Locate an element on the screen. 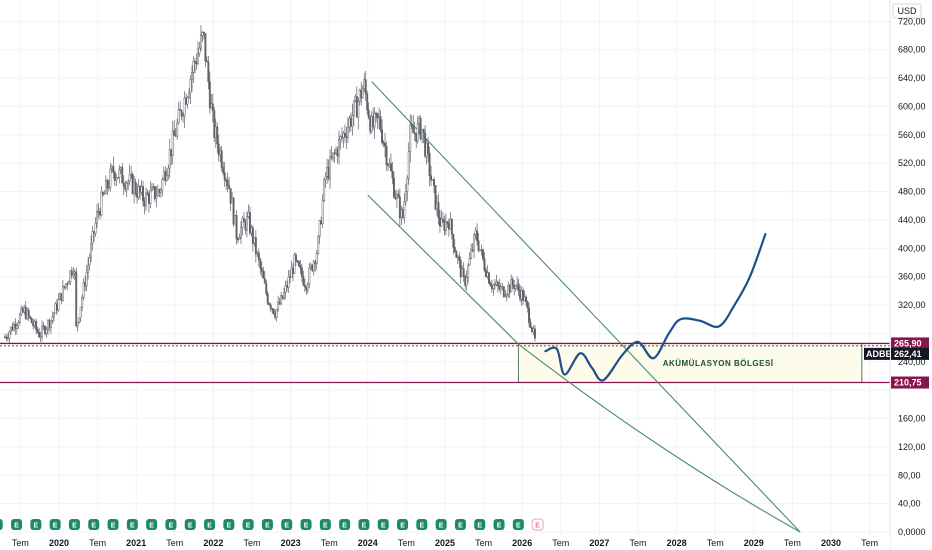 This screenshot has width=932, height=550. y-tick-label: 600,00 is located at coordinates (912, 106).